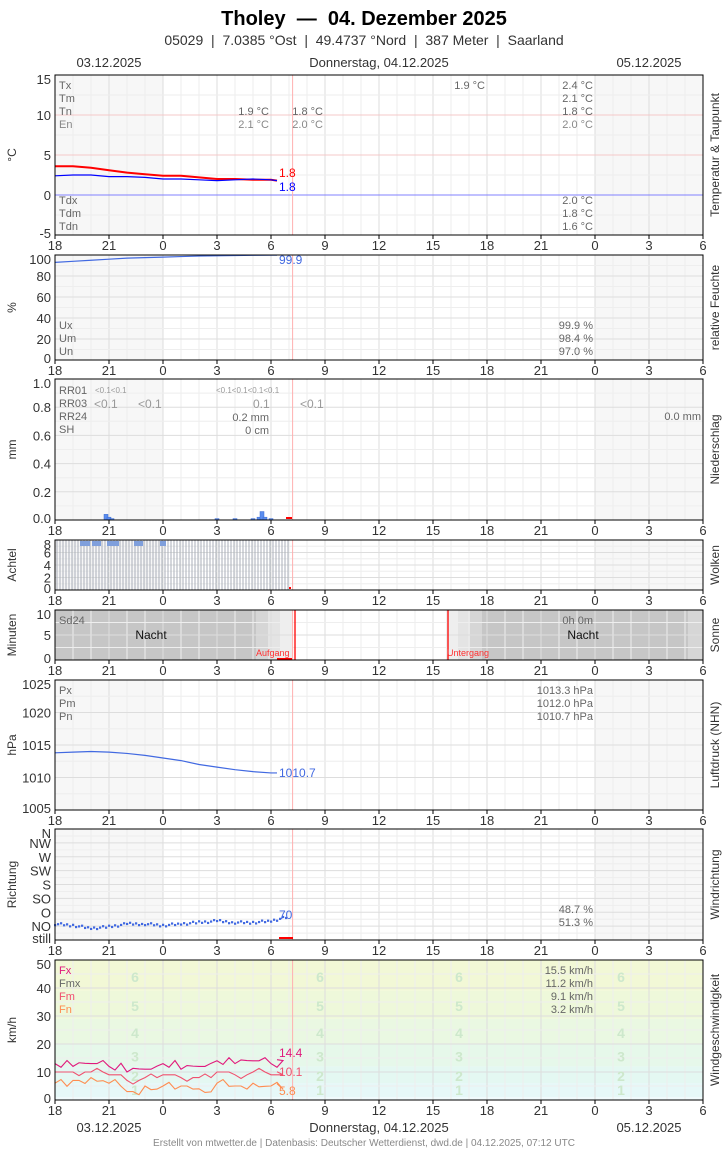 This screenshot has width=728, height=1150. I want to click on y-tick-label: NO, so click(42, 926).